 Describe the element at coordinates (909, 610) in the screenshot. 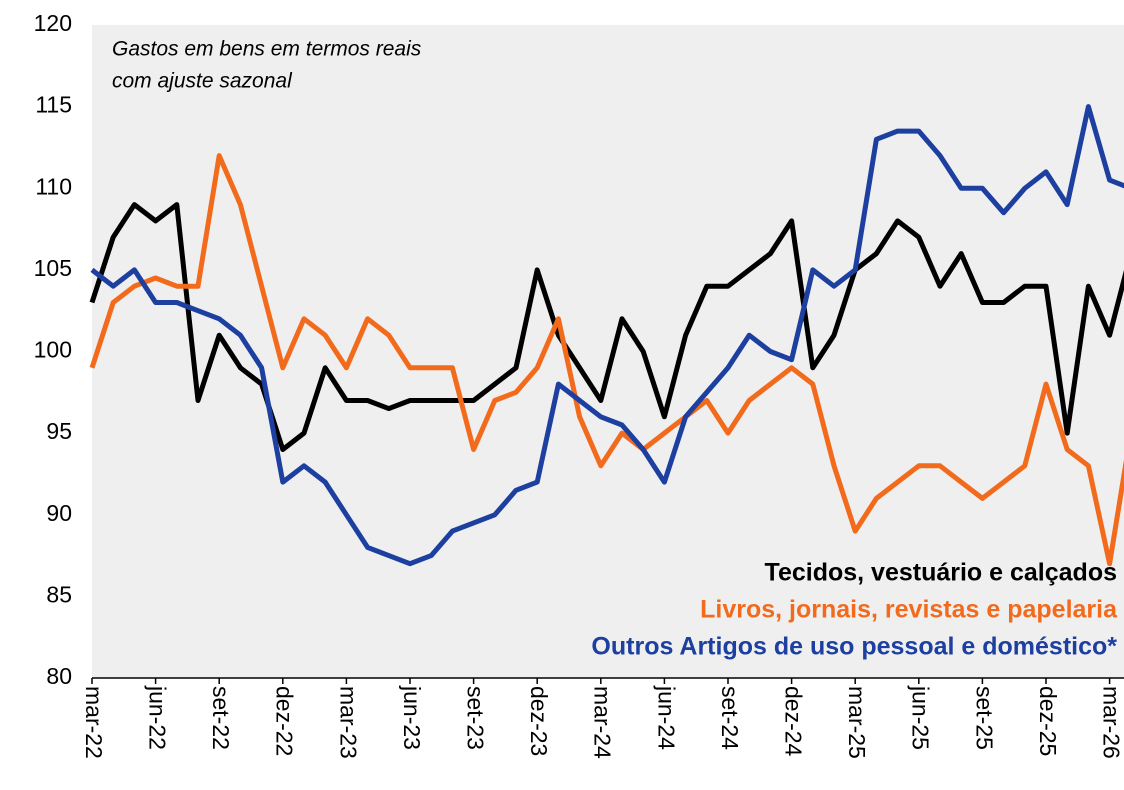

I see `legend-label: Livros, jornais, revistas e papelaria` at that location.